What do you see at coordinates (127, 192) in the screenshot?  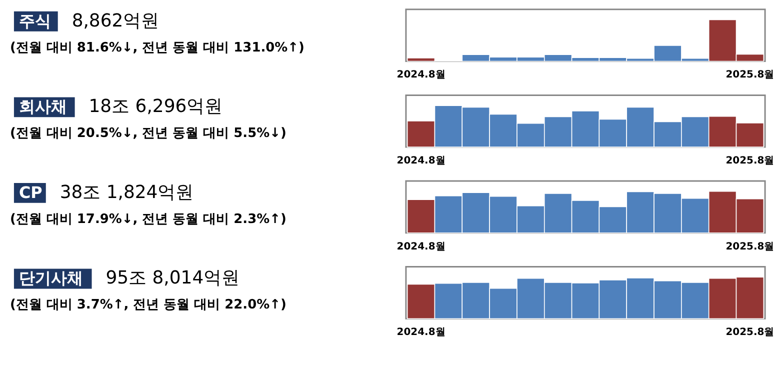 I see `text: 38조 1,824억원` at bounding box center [127, 192].